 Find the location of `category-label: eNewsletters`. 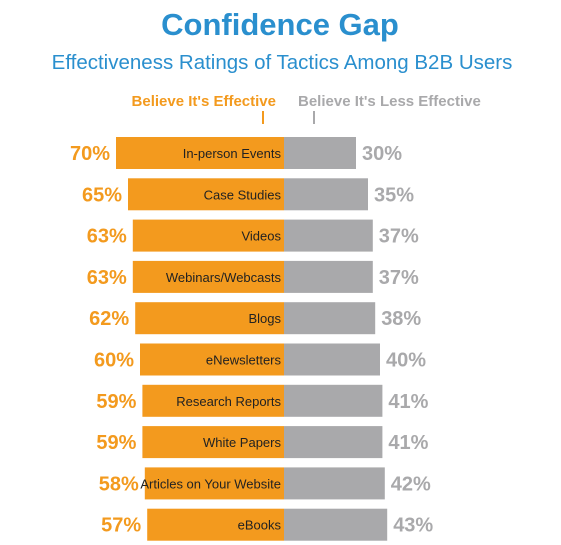

category-label: eNewsletters is located at coordinates (244, 360).